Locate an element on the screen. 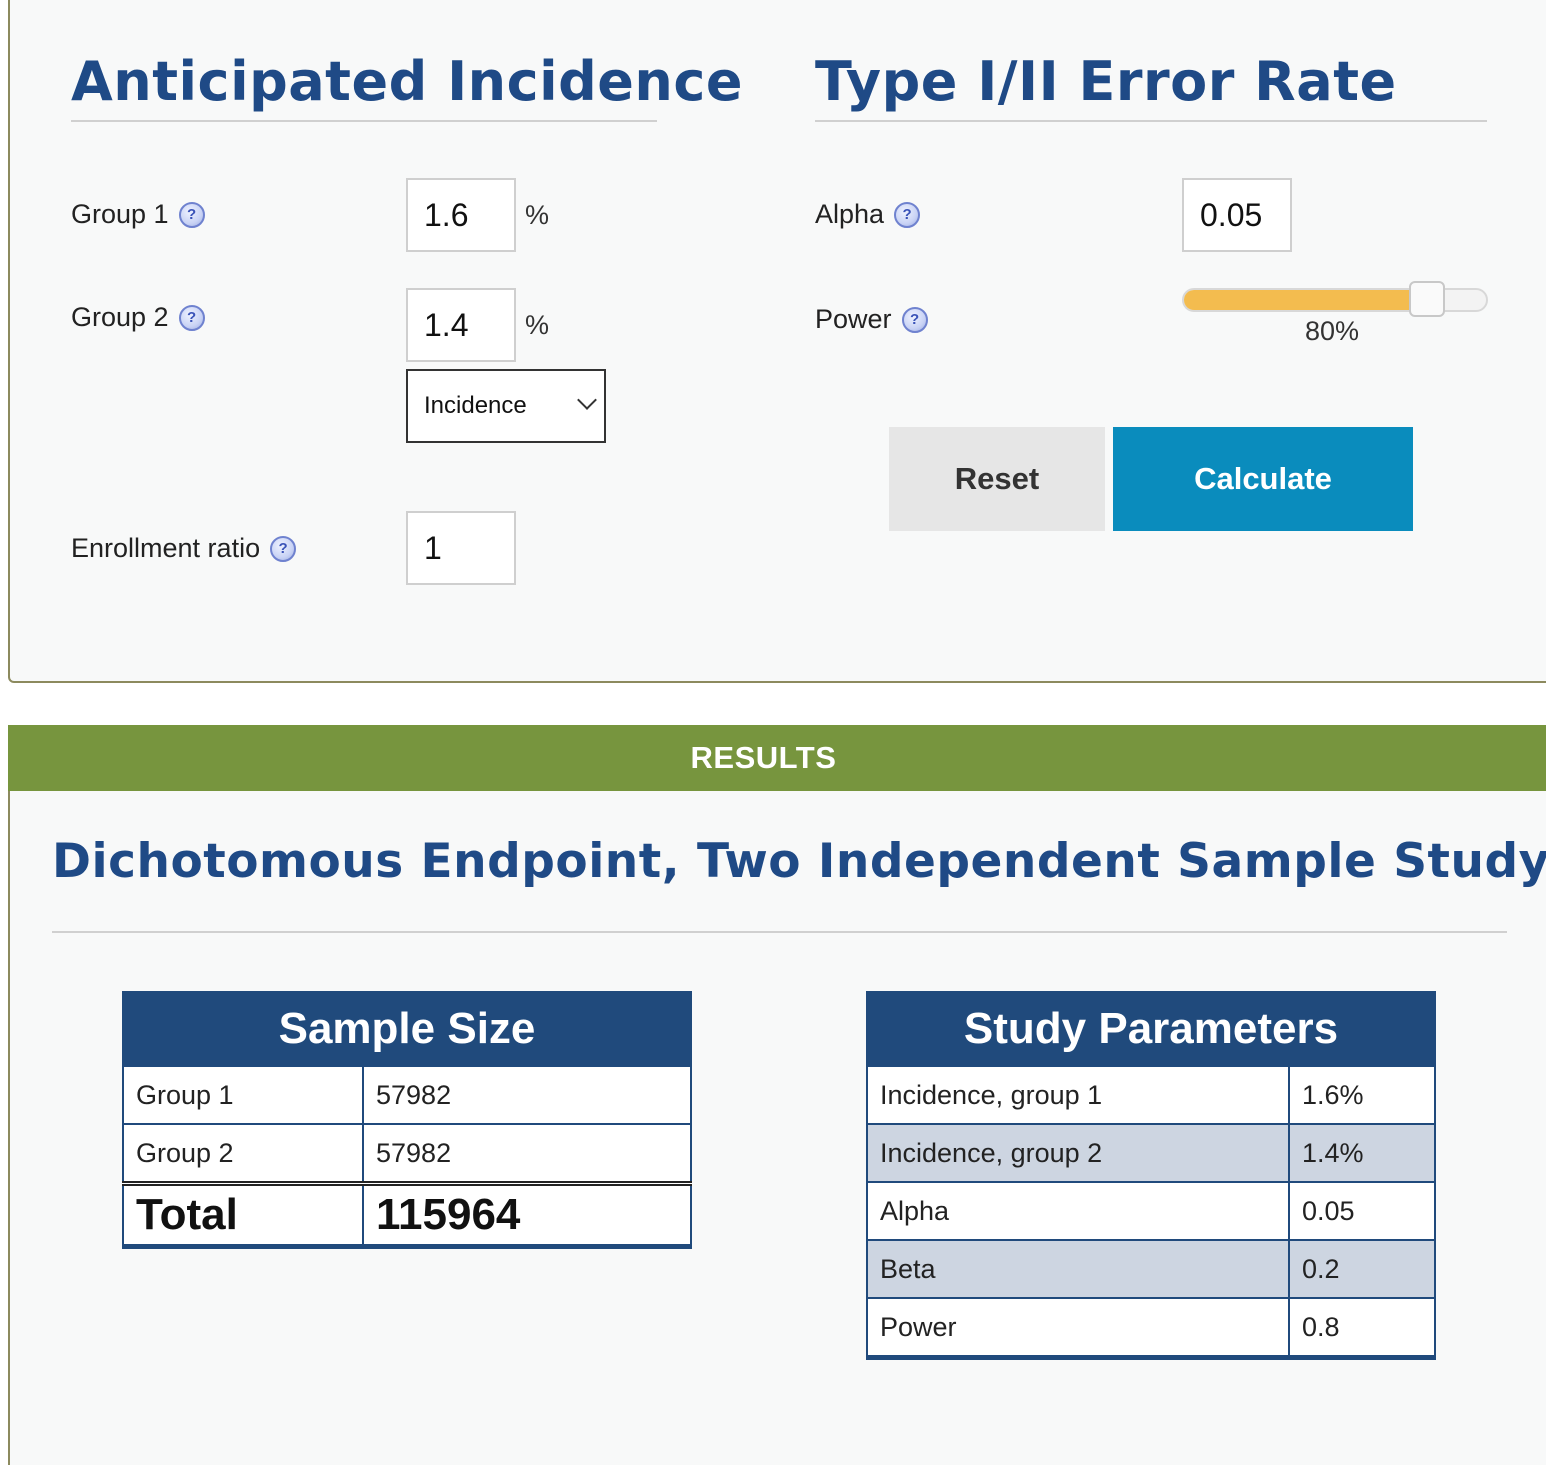  alpha-label-row: Alpha ? is located at coordinates (868, 214).